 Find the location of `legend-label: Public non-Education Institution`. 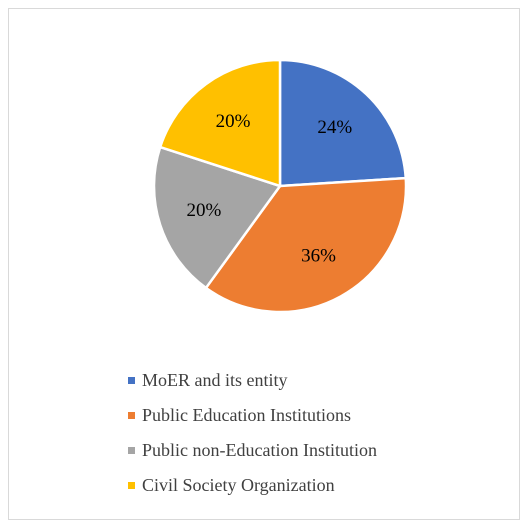

legend-label: Public non-Education Institution is located at coordinates (259, 449).